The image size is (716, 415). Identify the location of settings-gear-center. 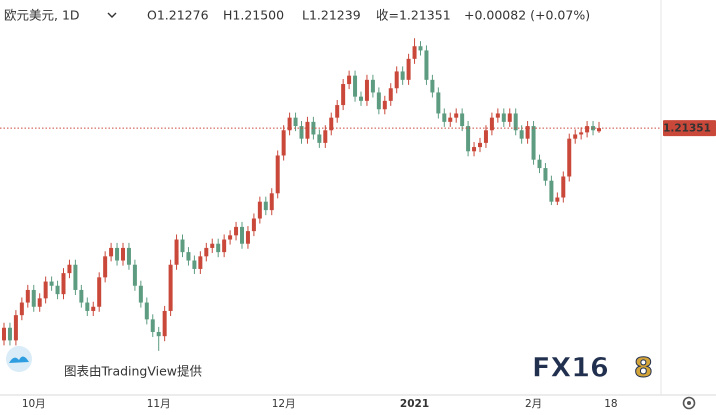
(689, 403).